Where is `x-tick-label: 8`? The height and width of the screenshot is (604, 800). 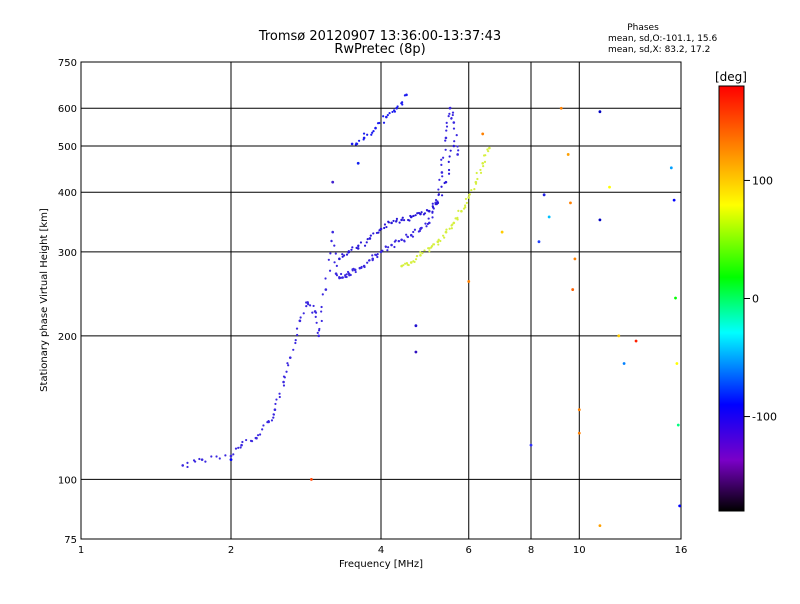 x-tick-label: 8 is located at coordinates (531, 550).